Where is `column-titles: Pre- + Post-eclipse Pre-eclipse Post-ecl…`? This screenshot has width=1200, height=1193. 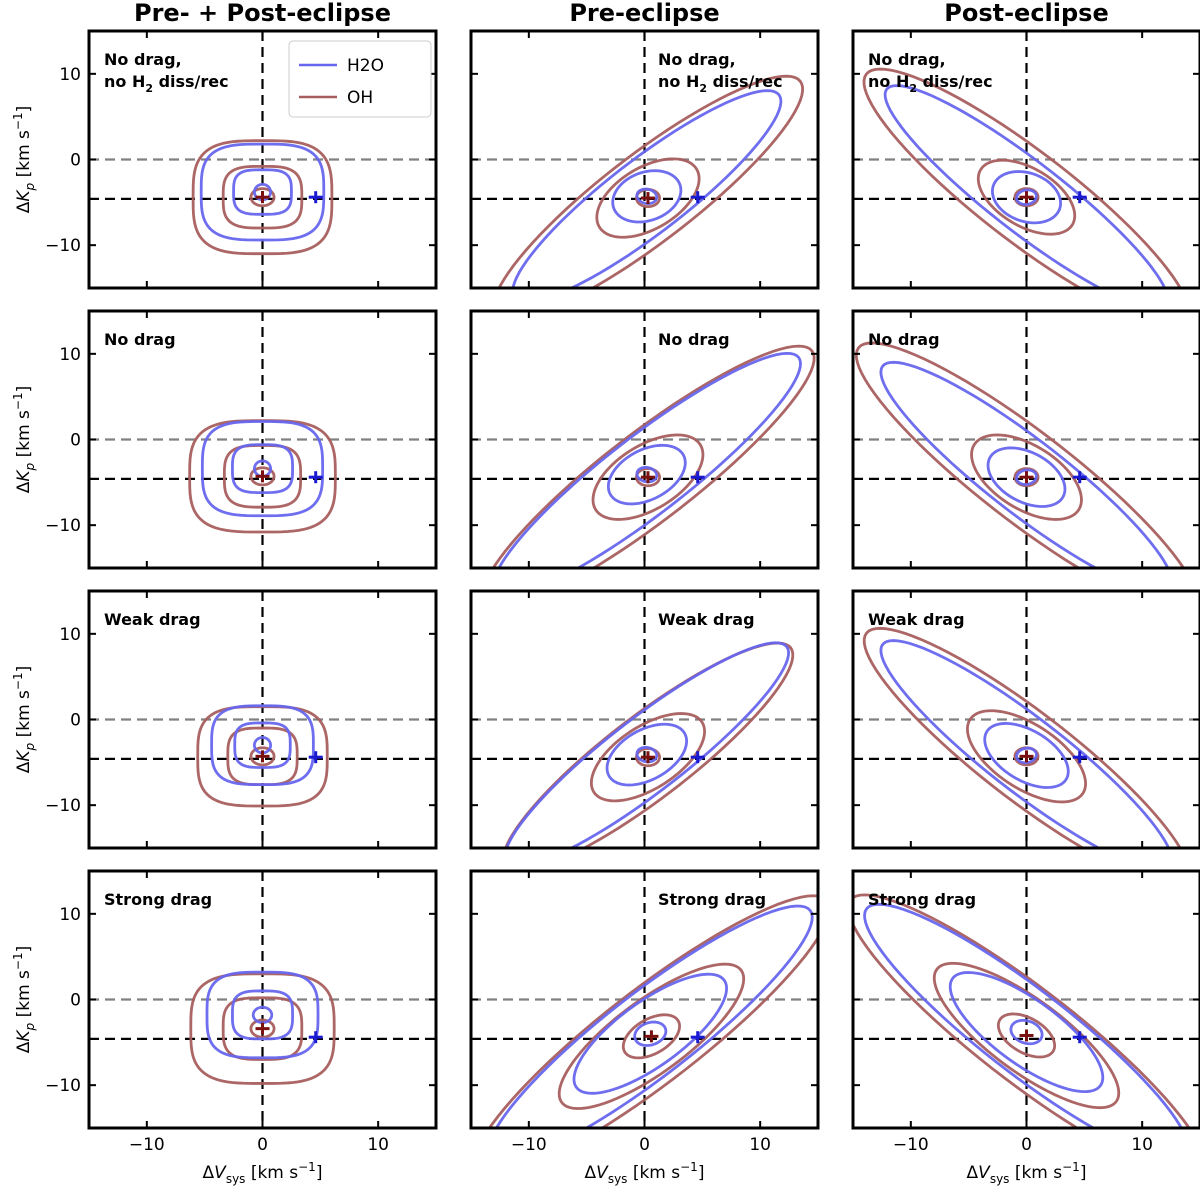
column-titles: Pre- + Post-eclipse Pre-eclipse Post-ecl… is located at coordinates (621, 13).